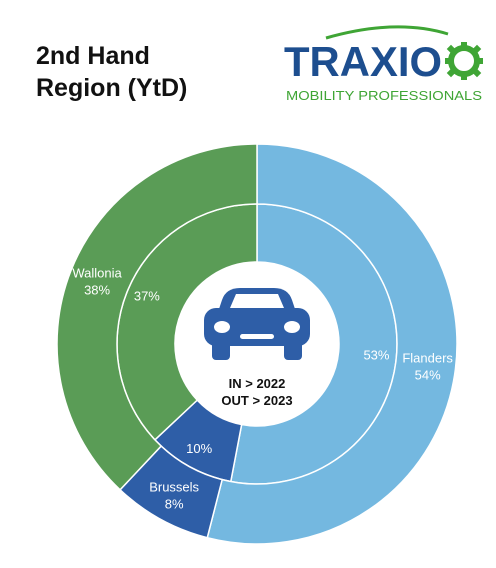 The image size is (496, 568). Describe the element at coordinates (376, 354) in the screenshot. I see `inner-label-flanders: 53%` at that location.